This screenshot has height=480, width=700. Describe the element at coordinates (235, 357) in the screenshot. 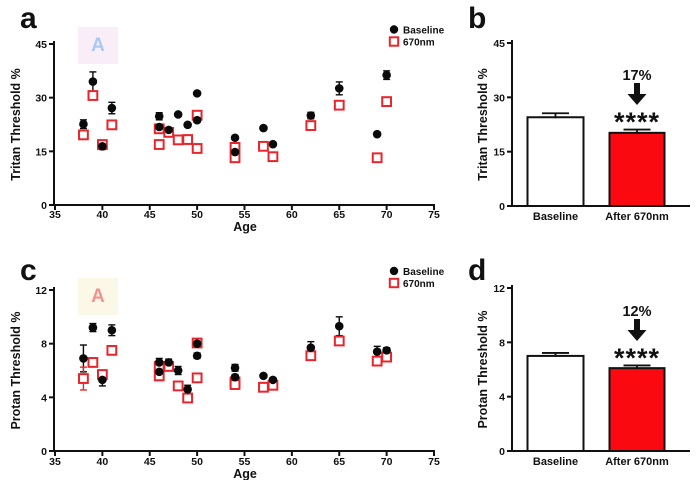

I see `c-baseline-points` at that location.